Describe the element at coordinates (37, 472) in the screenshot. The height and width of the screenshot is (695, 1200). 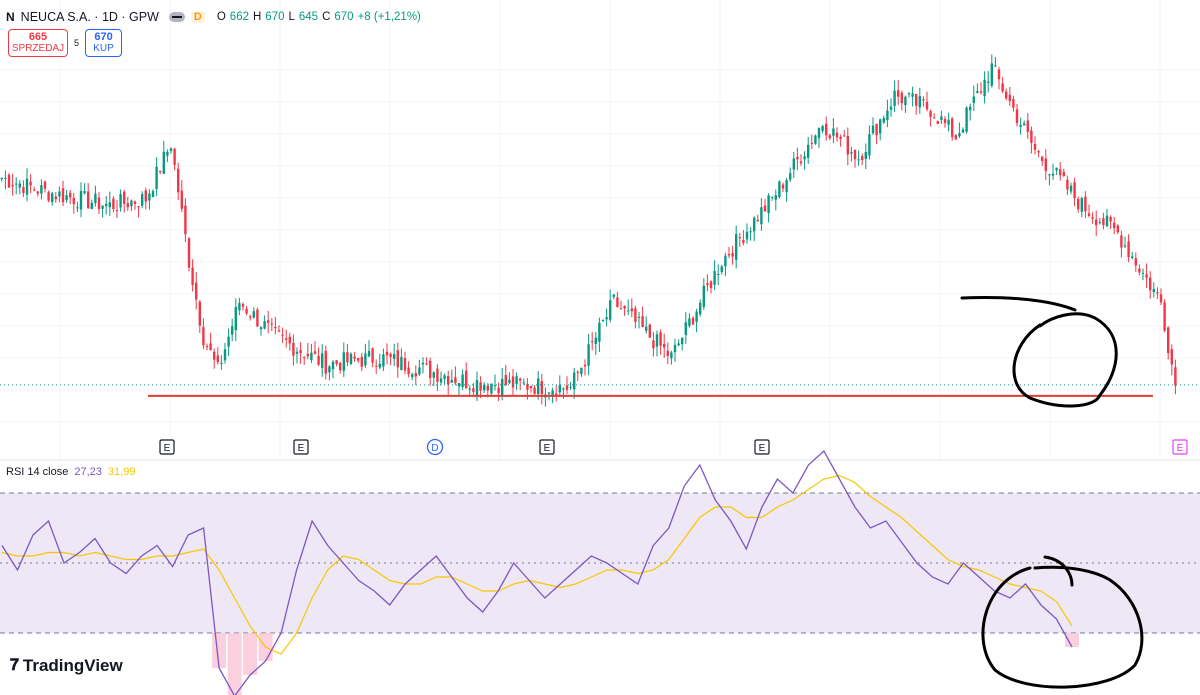
I see `rsi-name: RSI 14 close` at that location.